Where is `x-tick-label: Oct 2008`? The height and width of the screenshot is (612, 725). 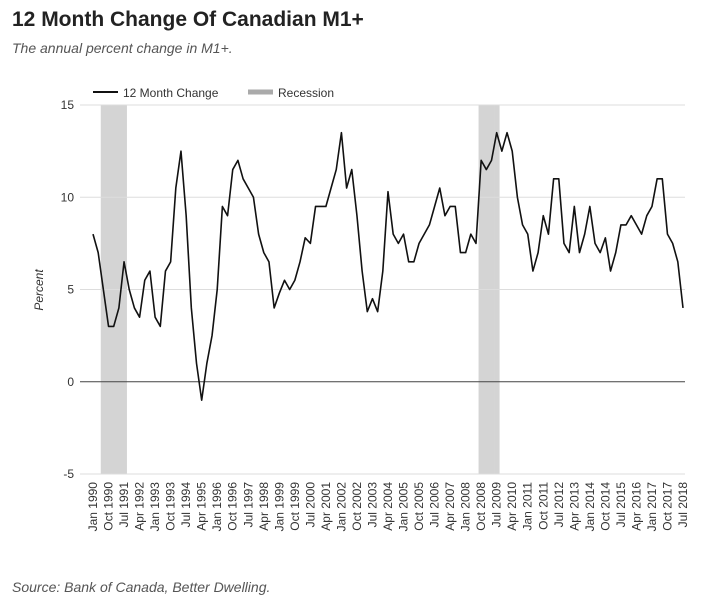
x-tick-label: Oct 2008 is located at coordinates (481, 506).